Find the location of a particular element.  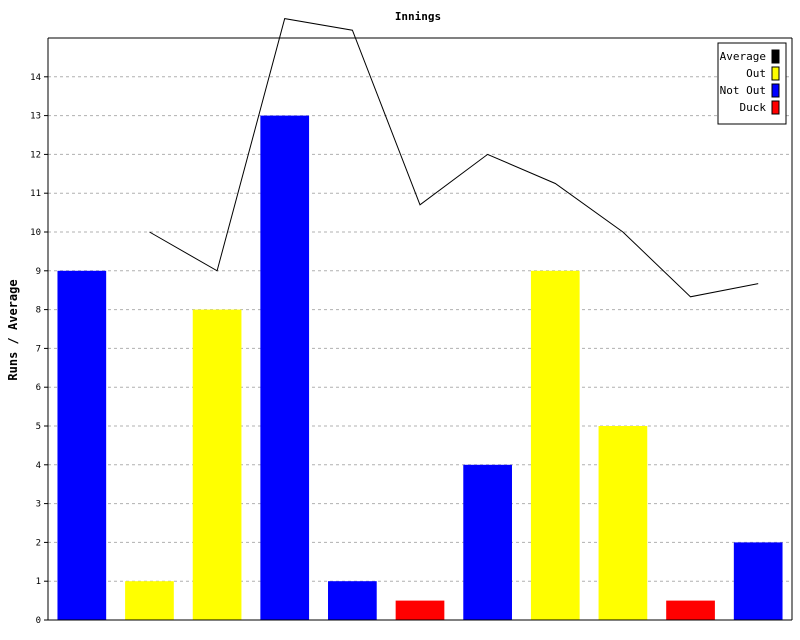

legend-label: Duck is located at coordinates (753, 107).